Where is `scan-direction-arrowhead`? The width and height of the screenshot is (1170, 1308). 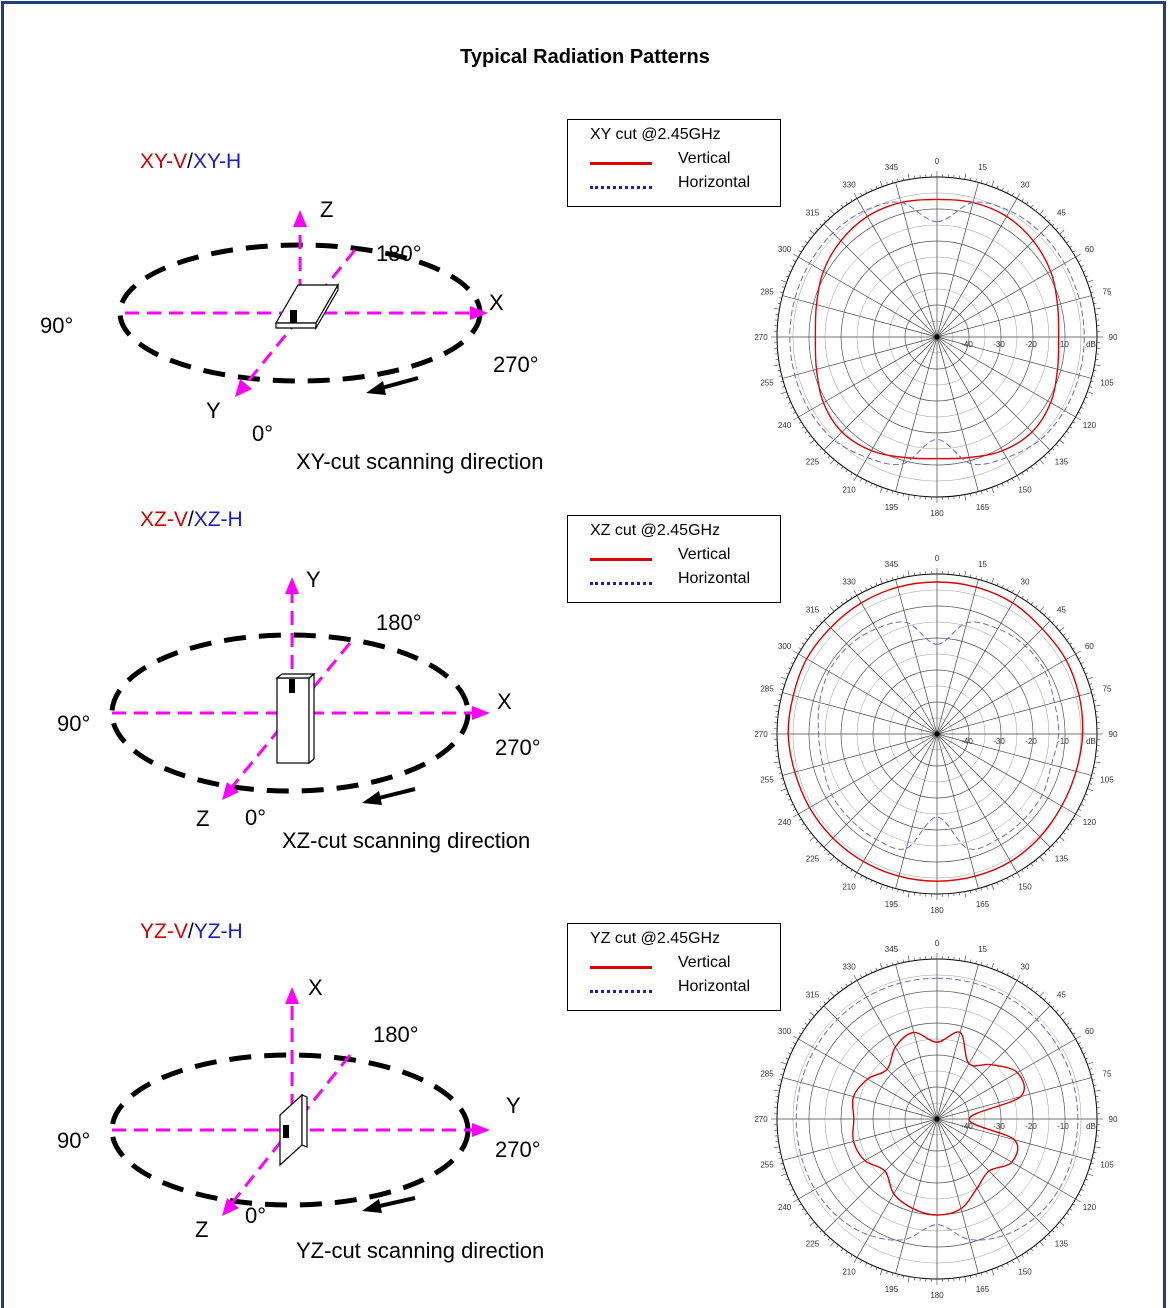 scan-direction-arrowhead is located at coordinates (372, 1206).